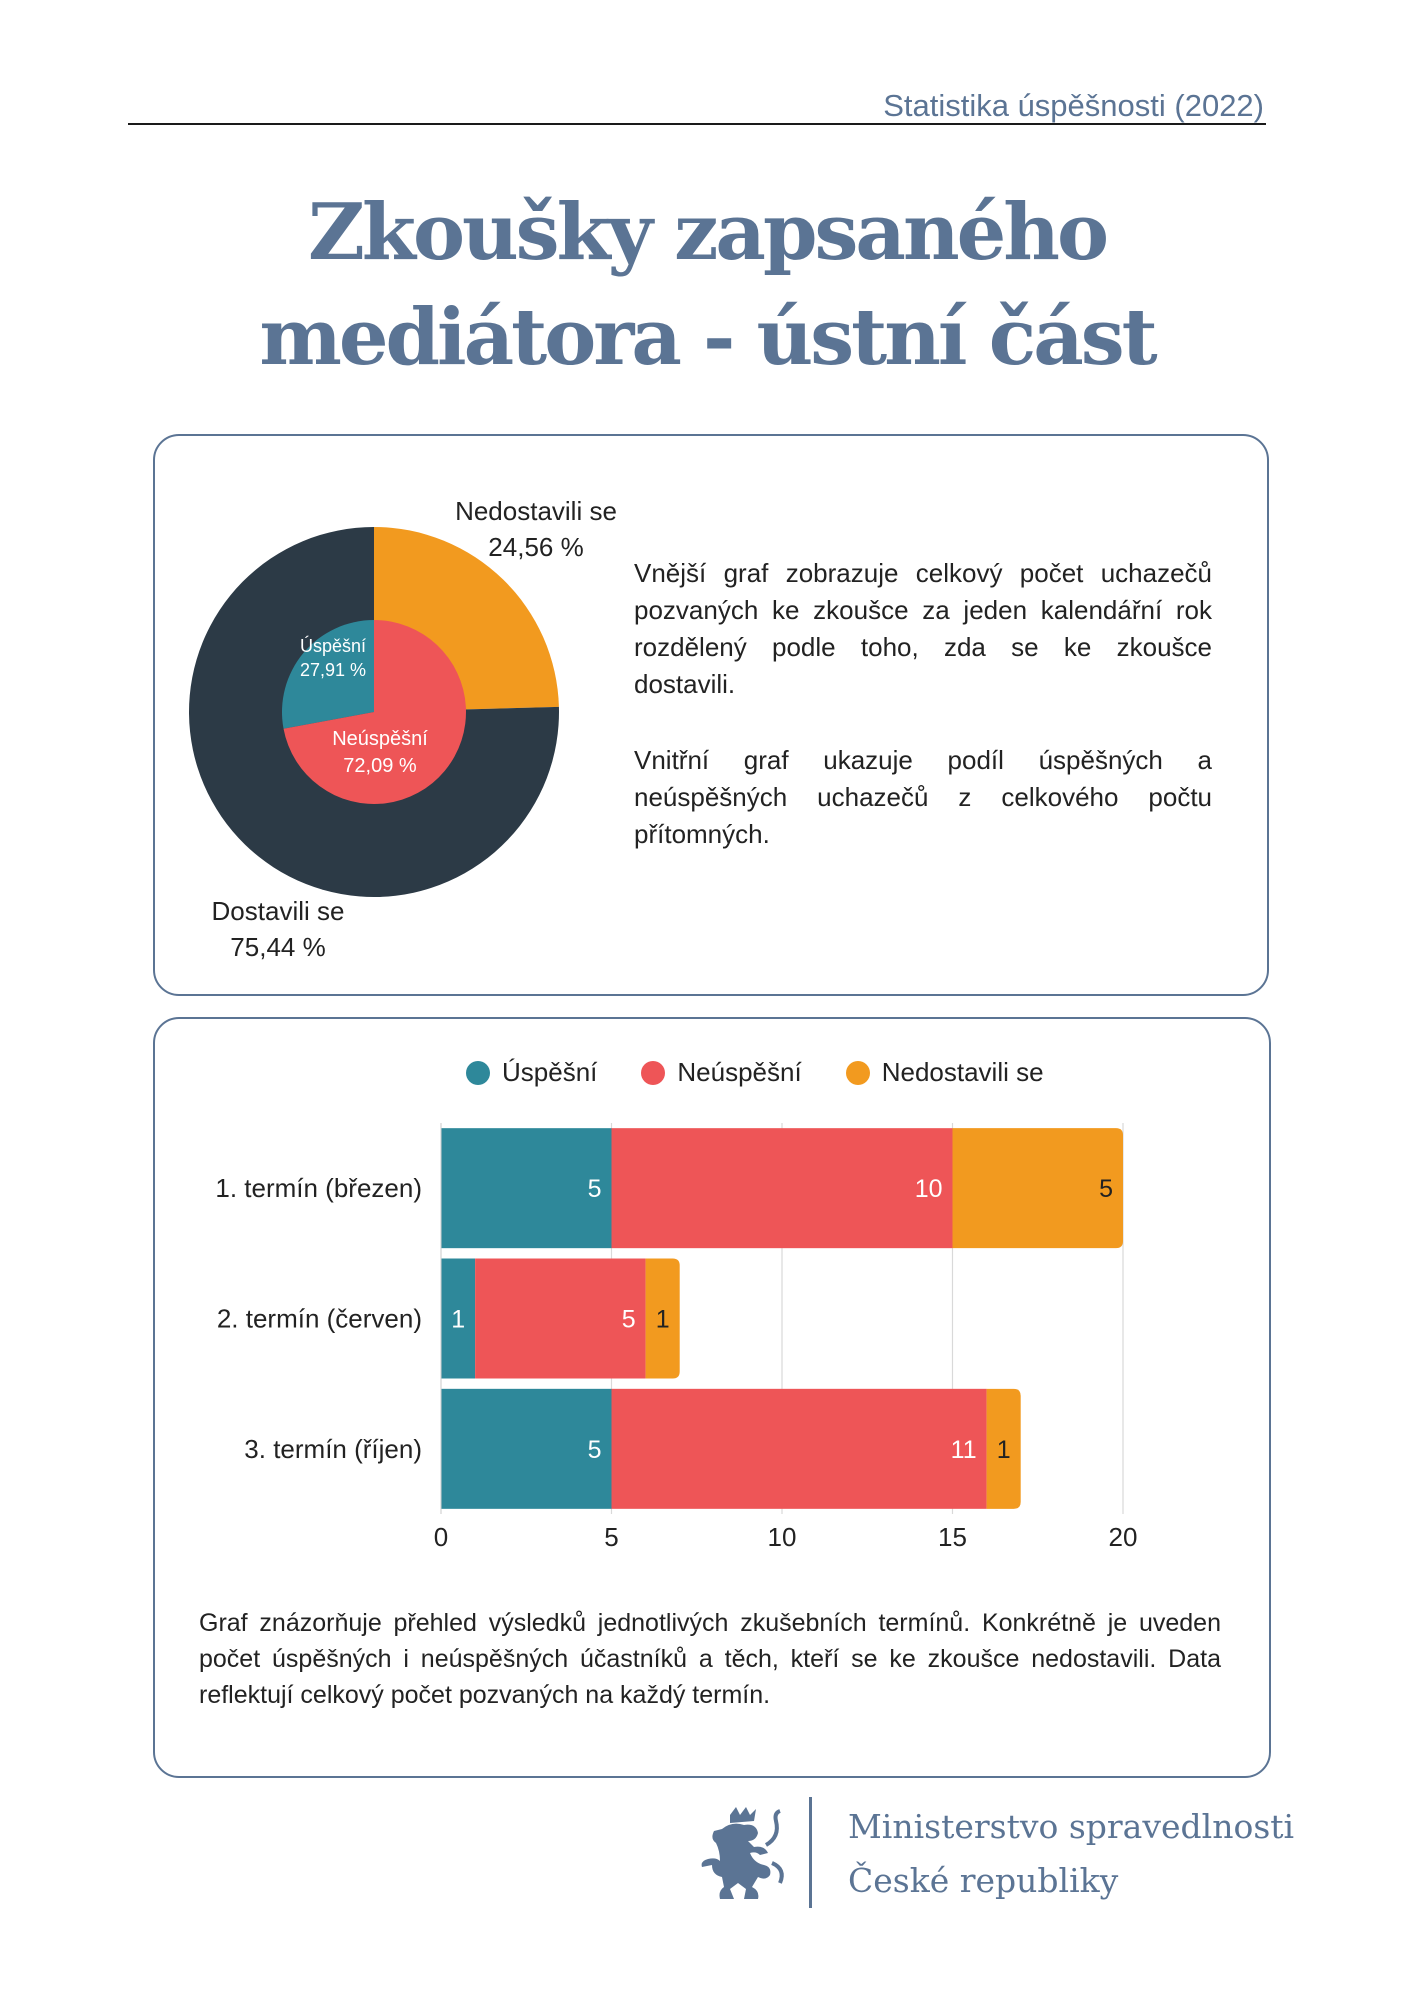 Image resolution: width=1414 pixels, height=2000 pixels. What do you see at coordinates (739, 1072) in the screenshot?
I see `legend-label: Neúspěšní` at bounding box center [739, 1072].